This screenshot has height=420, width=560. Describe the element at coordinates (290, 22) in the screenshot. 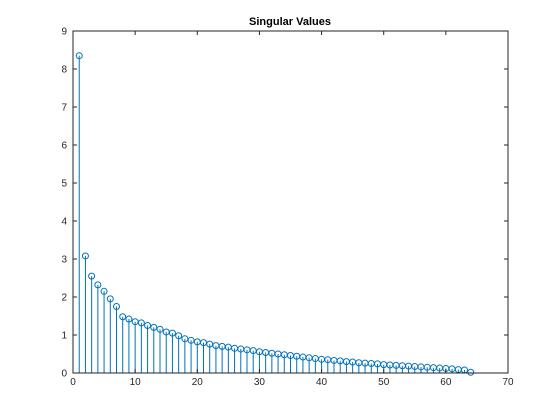

I see `chart-title: Singular Values` at that location.